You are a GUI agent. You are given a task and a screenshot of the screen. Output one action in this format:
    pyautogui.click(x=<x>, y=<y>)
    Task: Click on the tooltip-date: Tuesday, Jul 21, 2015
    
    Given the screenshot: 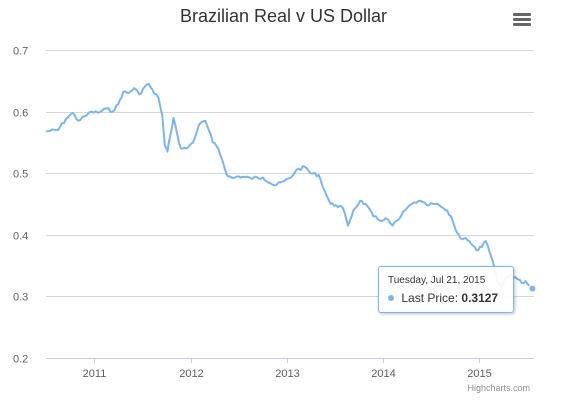 What is the action you would take?
    pyautogui.click(x=437, y=280)
    